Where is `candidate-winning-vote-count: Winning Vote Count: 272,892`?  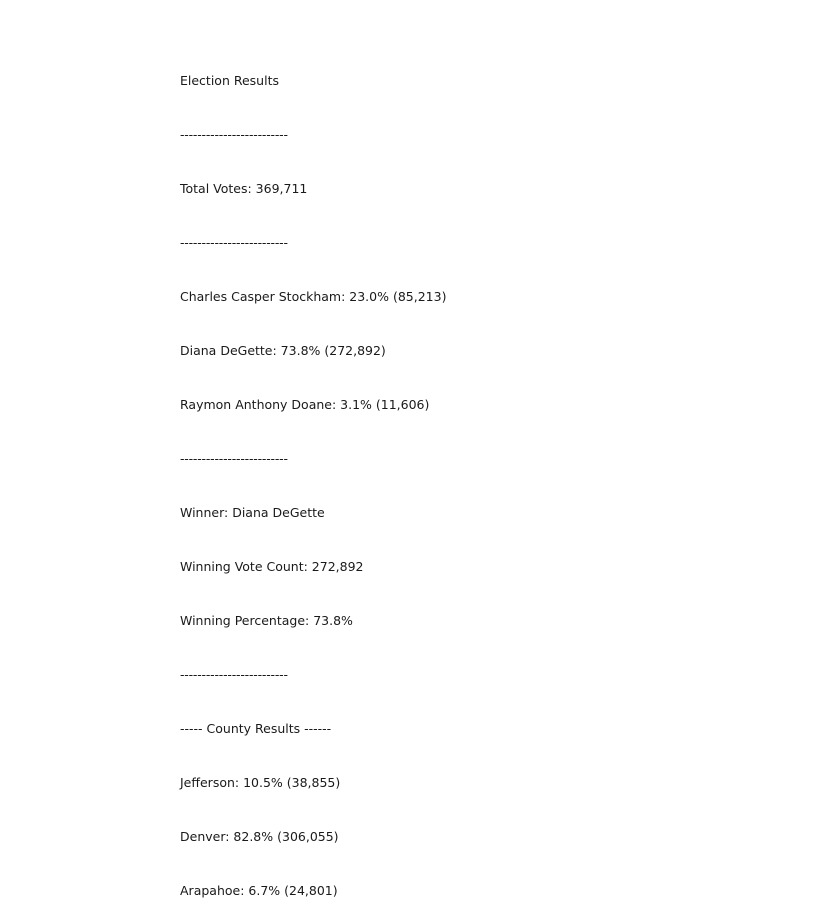 candidate-winning-vote-count: Winning Vote Count: 272,892 is located at coordinates (272, 566).